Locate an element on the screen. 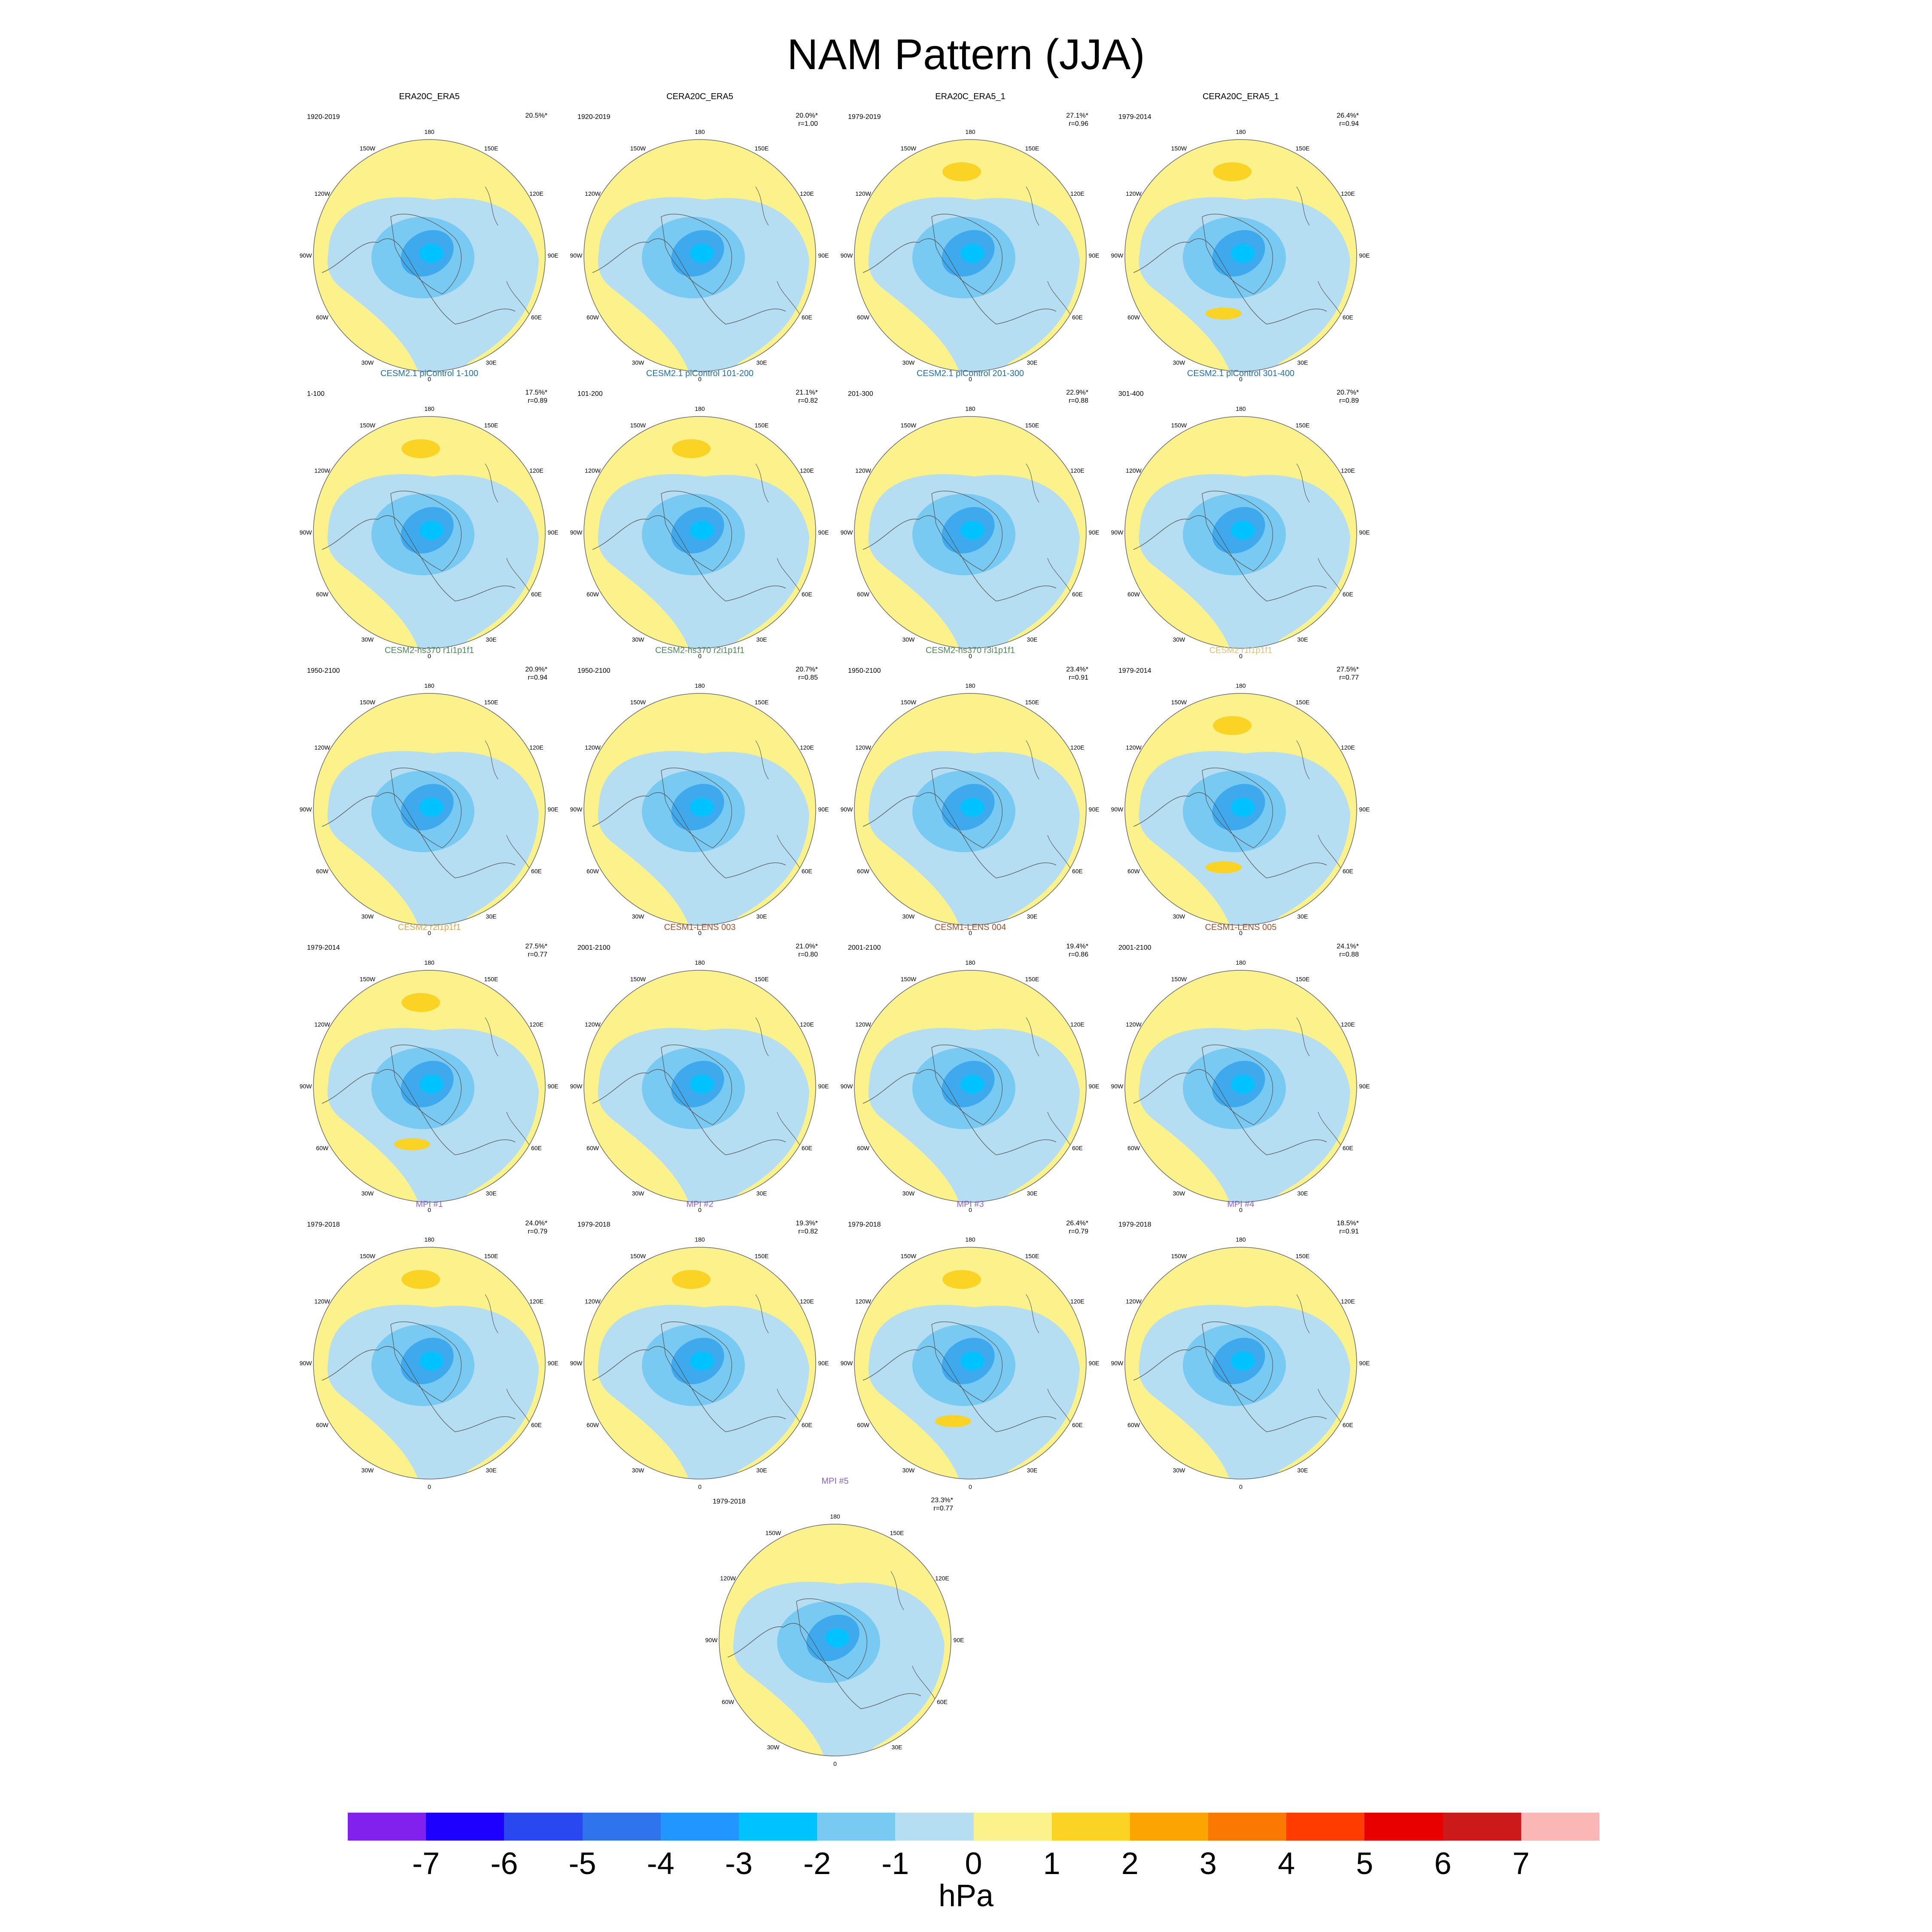  panel-period: 1979-2018 is located at coordinates (594, 1224).